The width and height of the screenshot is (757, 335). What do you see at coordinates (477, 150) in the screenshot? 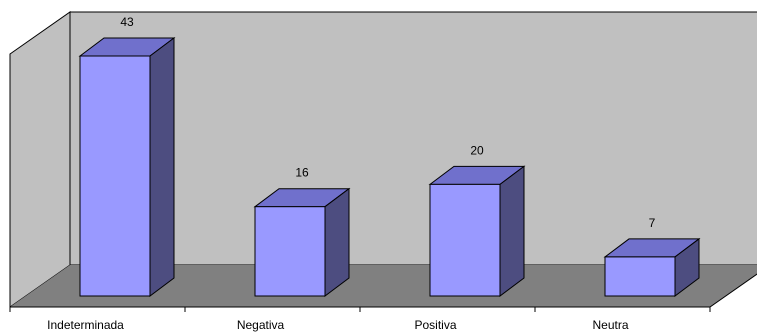
I see `data-label: 20` at bounding box center [477, 150].